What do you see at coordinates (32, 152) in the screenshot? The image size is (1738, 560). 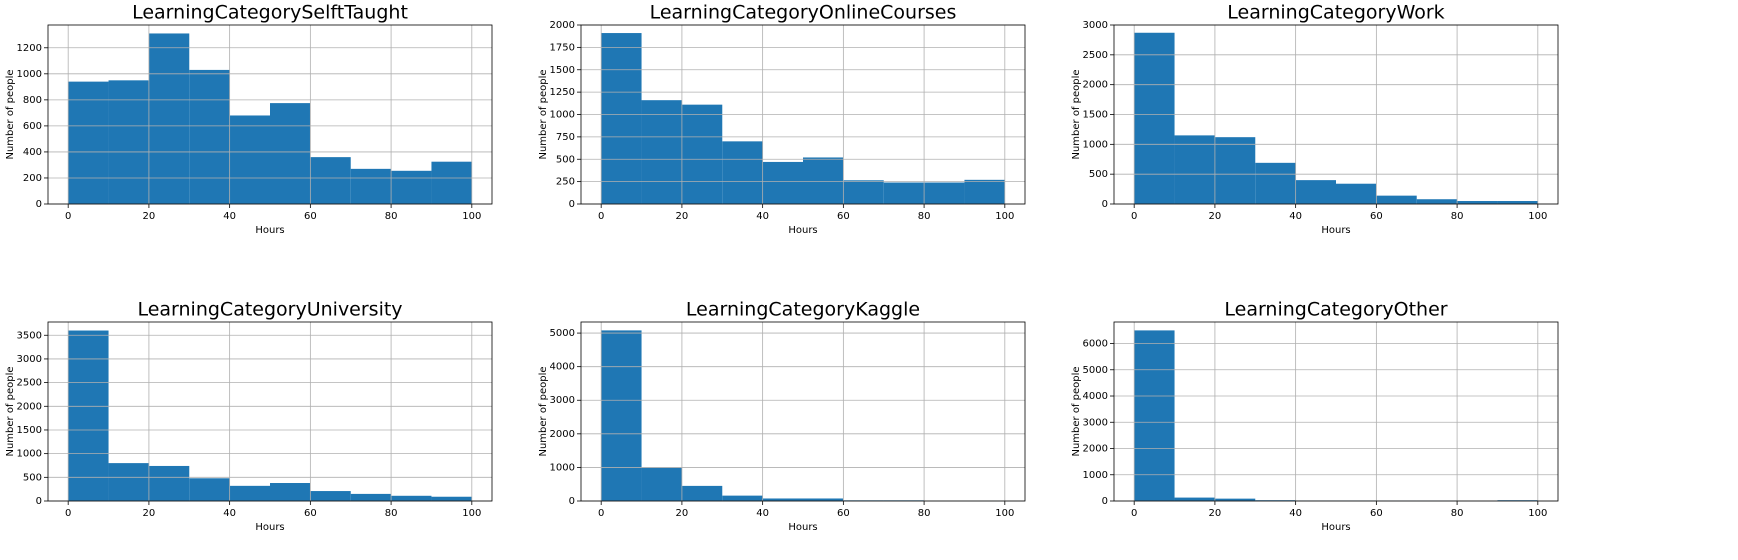 I see `y-tick-label: 400` at bounding box center [32, 152].